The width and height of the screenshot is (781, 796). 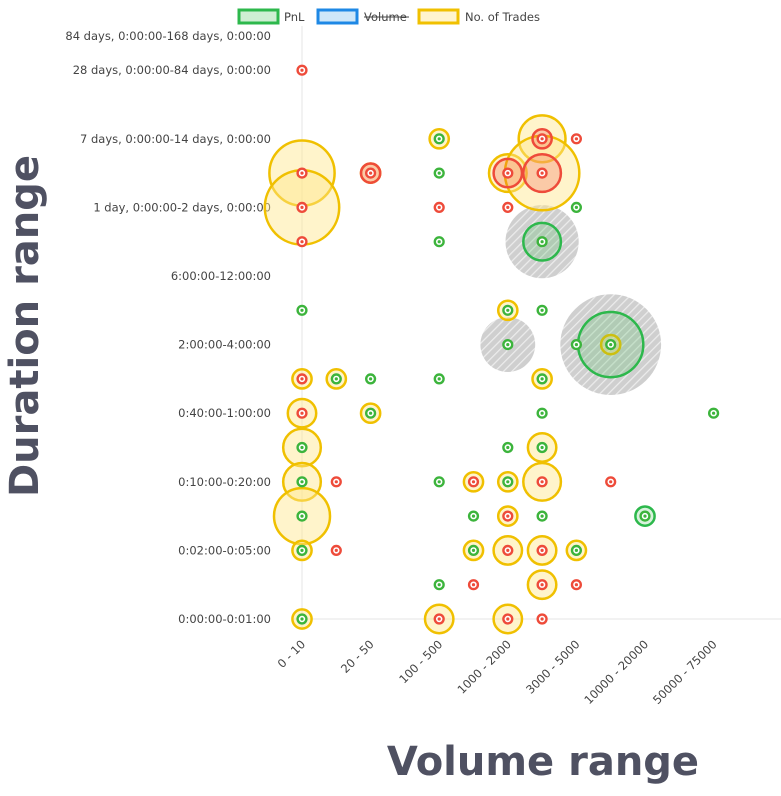 What do you see at coordinates (502, 17) in the screenshot?
I see `legend-label-trades: No. of Trades` at bounding box center [502, 17].